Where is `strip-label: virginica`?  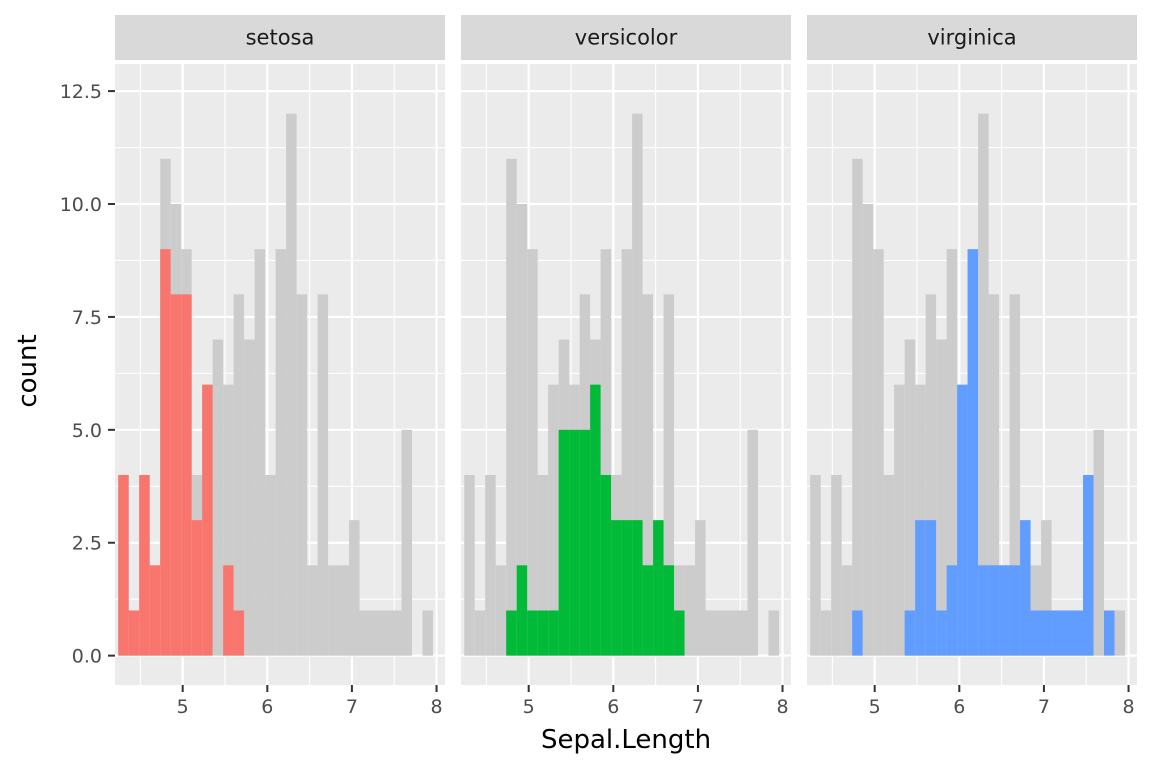 strip-label: virginica is located at coordinates (971, 38).